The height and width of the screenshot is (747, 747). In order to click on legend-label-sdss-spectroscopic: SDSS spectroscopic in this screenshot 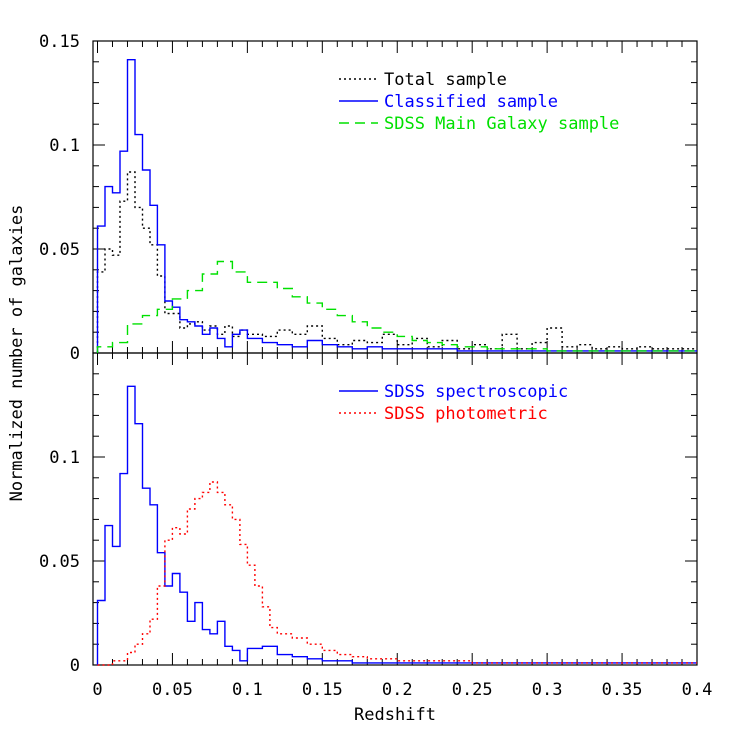, I will do `click(476, 392)`.